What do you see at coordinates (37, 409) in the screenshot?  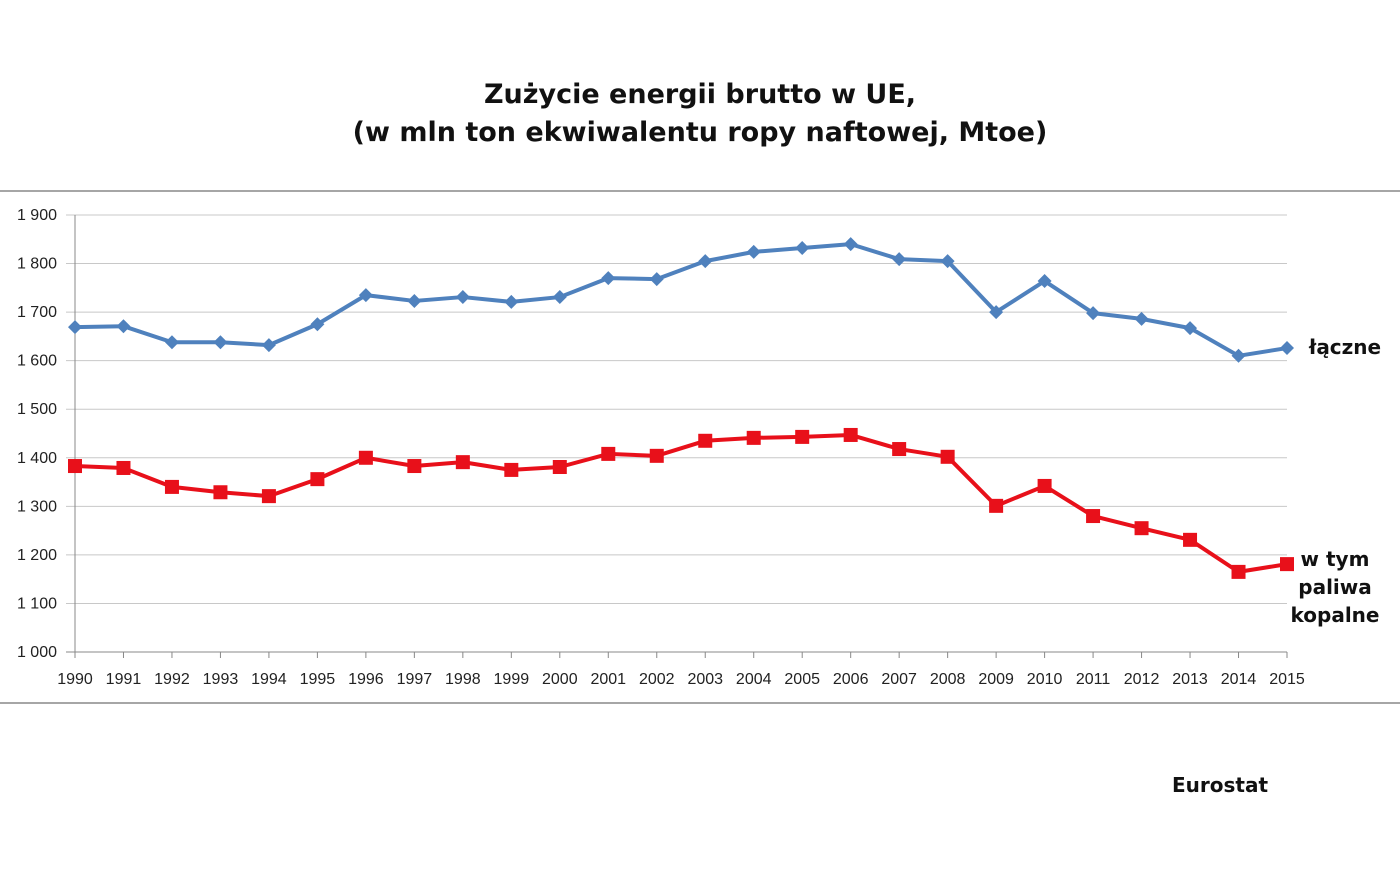 I see `y-tick-label: 1 500` at bounding box center [37, 409].